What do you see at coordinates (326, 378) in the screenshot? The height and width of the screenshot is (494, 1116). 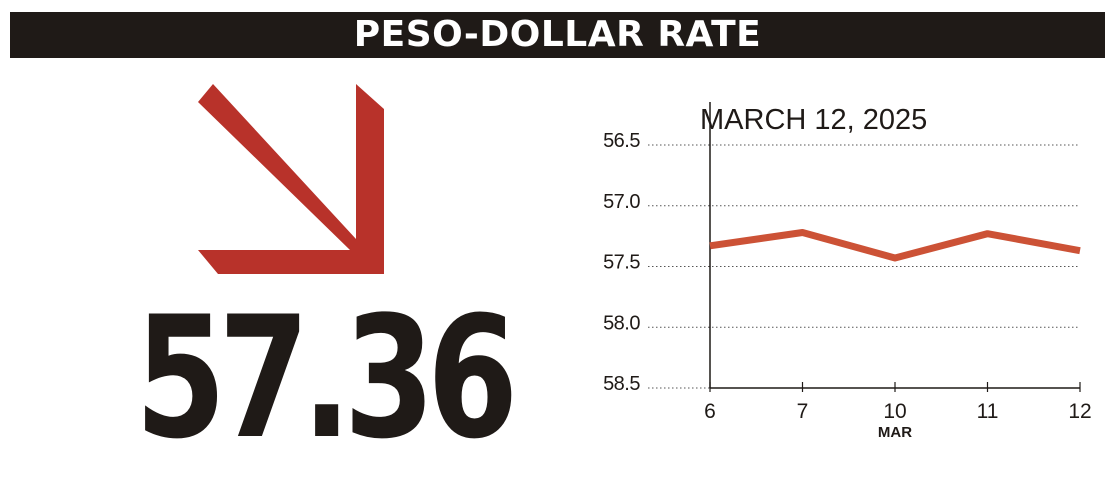 I see `current-rate-value: 57.36` at bounding box center [326, 378].